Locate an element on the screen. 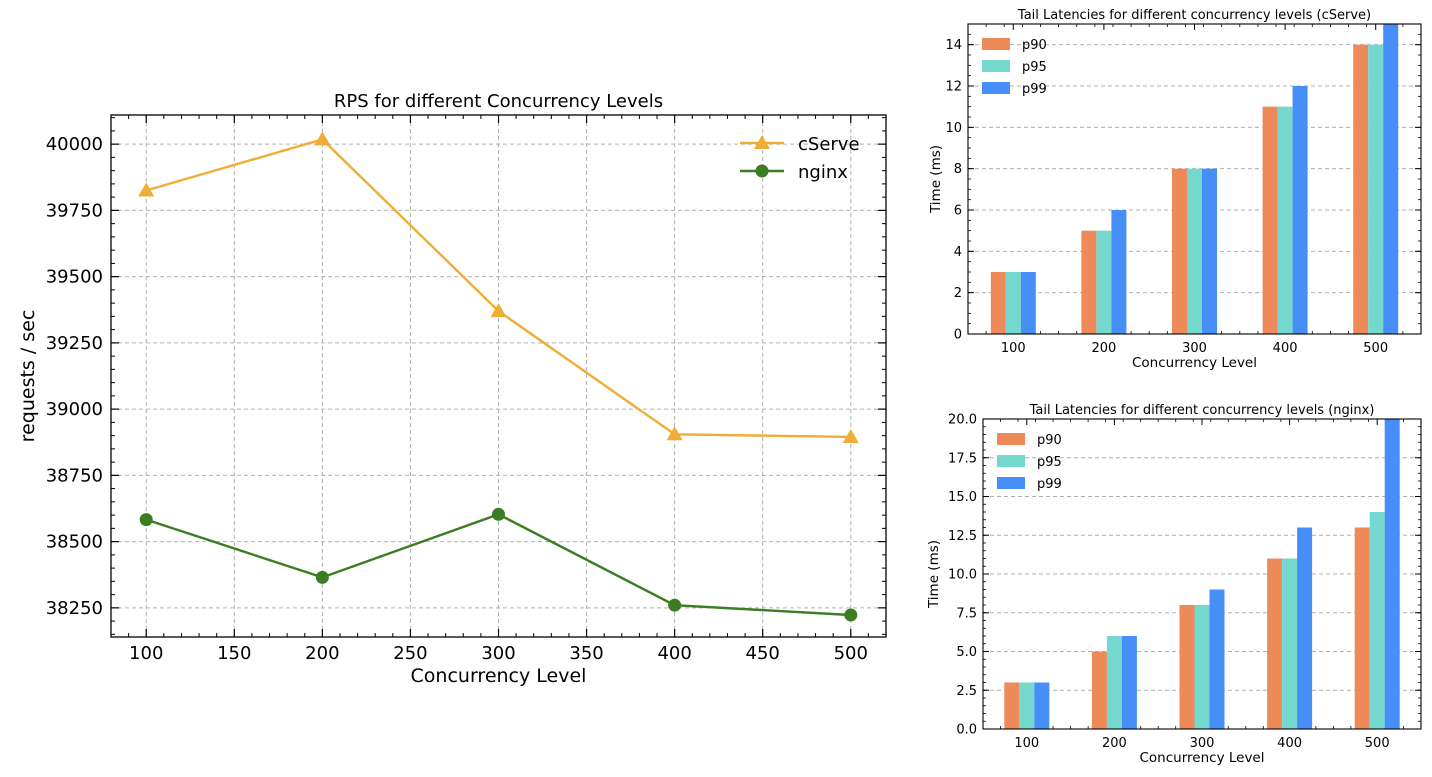 The width and height of the screenshot is (1432, 777). y-tick-label: 12.5 is located at coordinates (962, 536).